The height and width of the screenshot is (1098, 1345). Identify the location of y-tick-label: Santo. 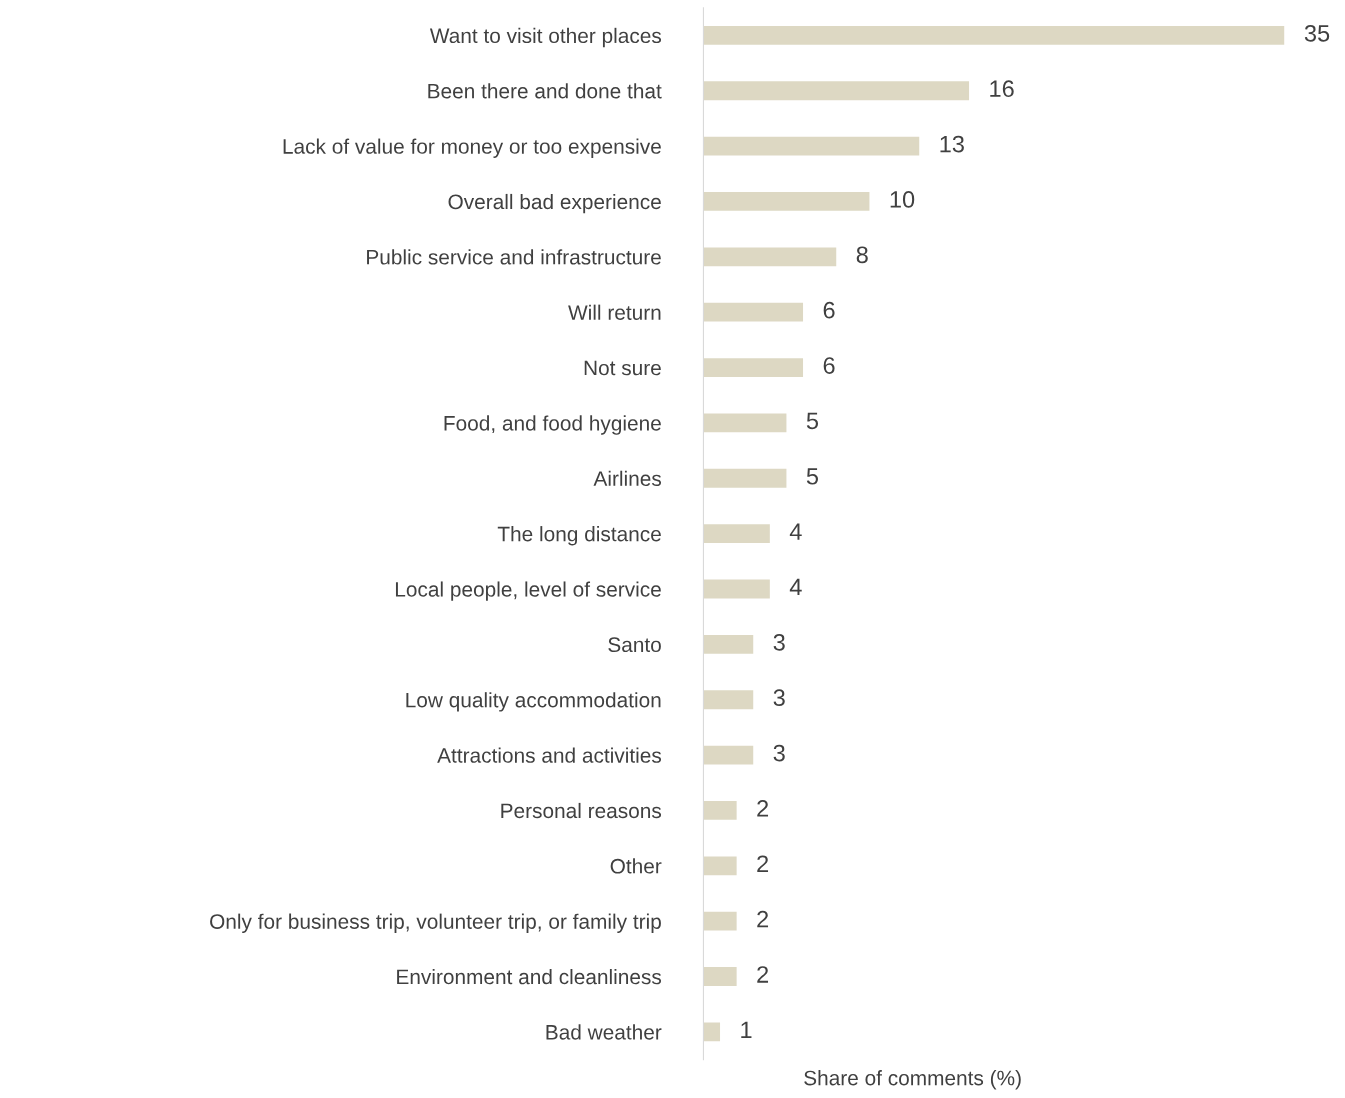
(634, 645).